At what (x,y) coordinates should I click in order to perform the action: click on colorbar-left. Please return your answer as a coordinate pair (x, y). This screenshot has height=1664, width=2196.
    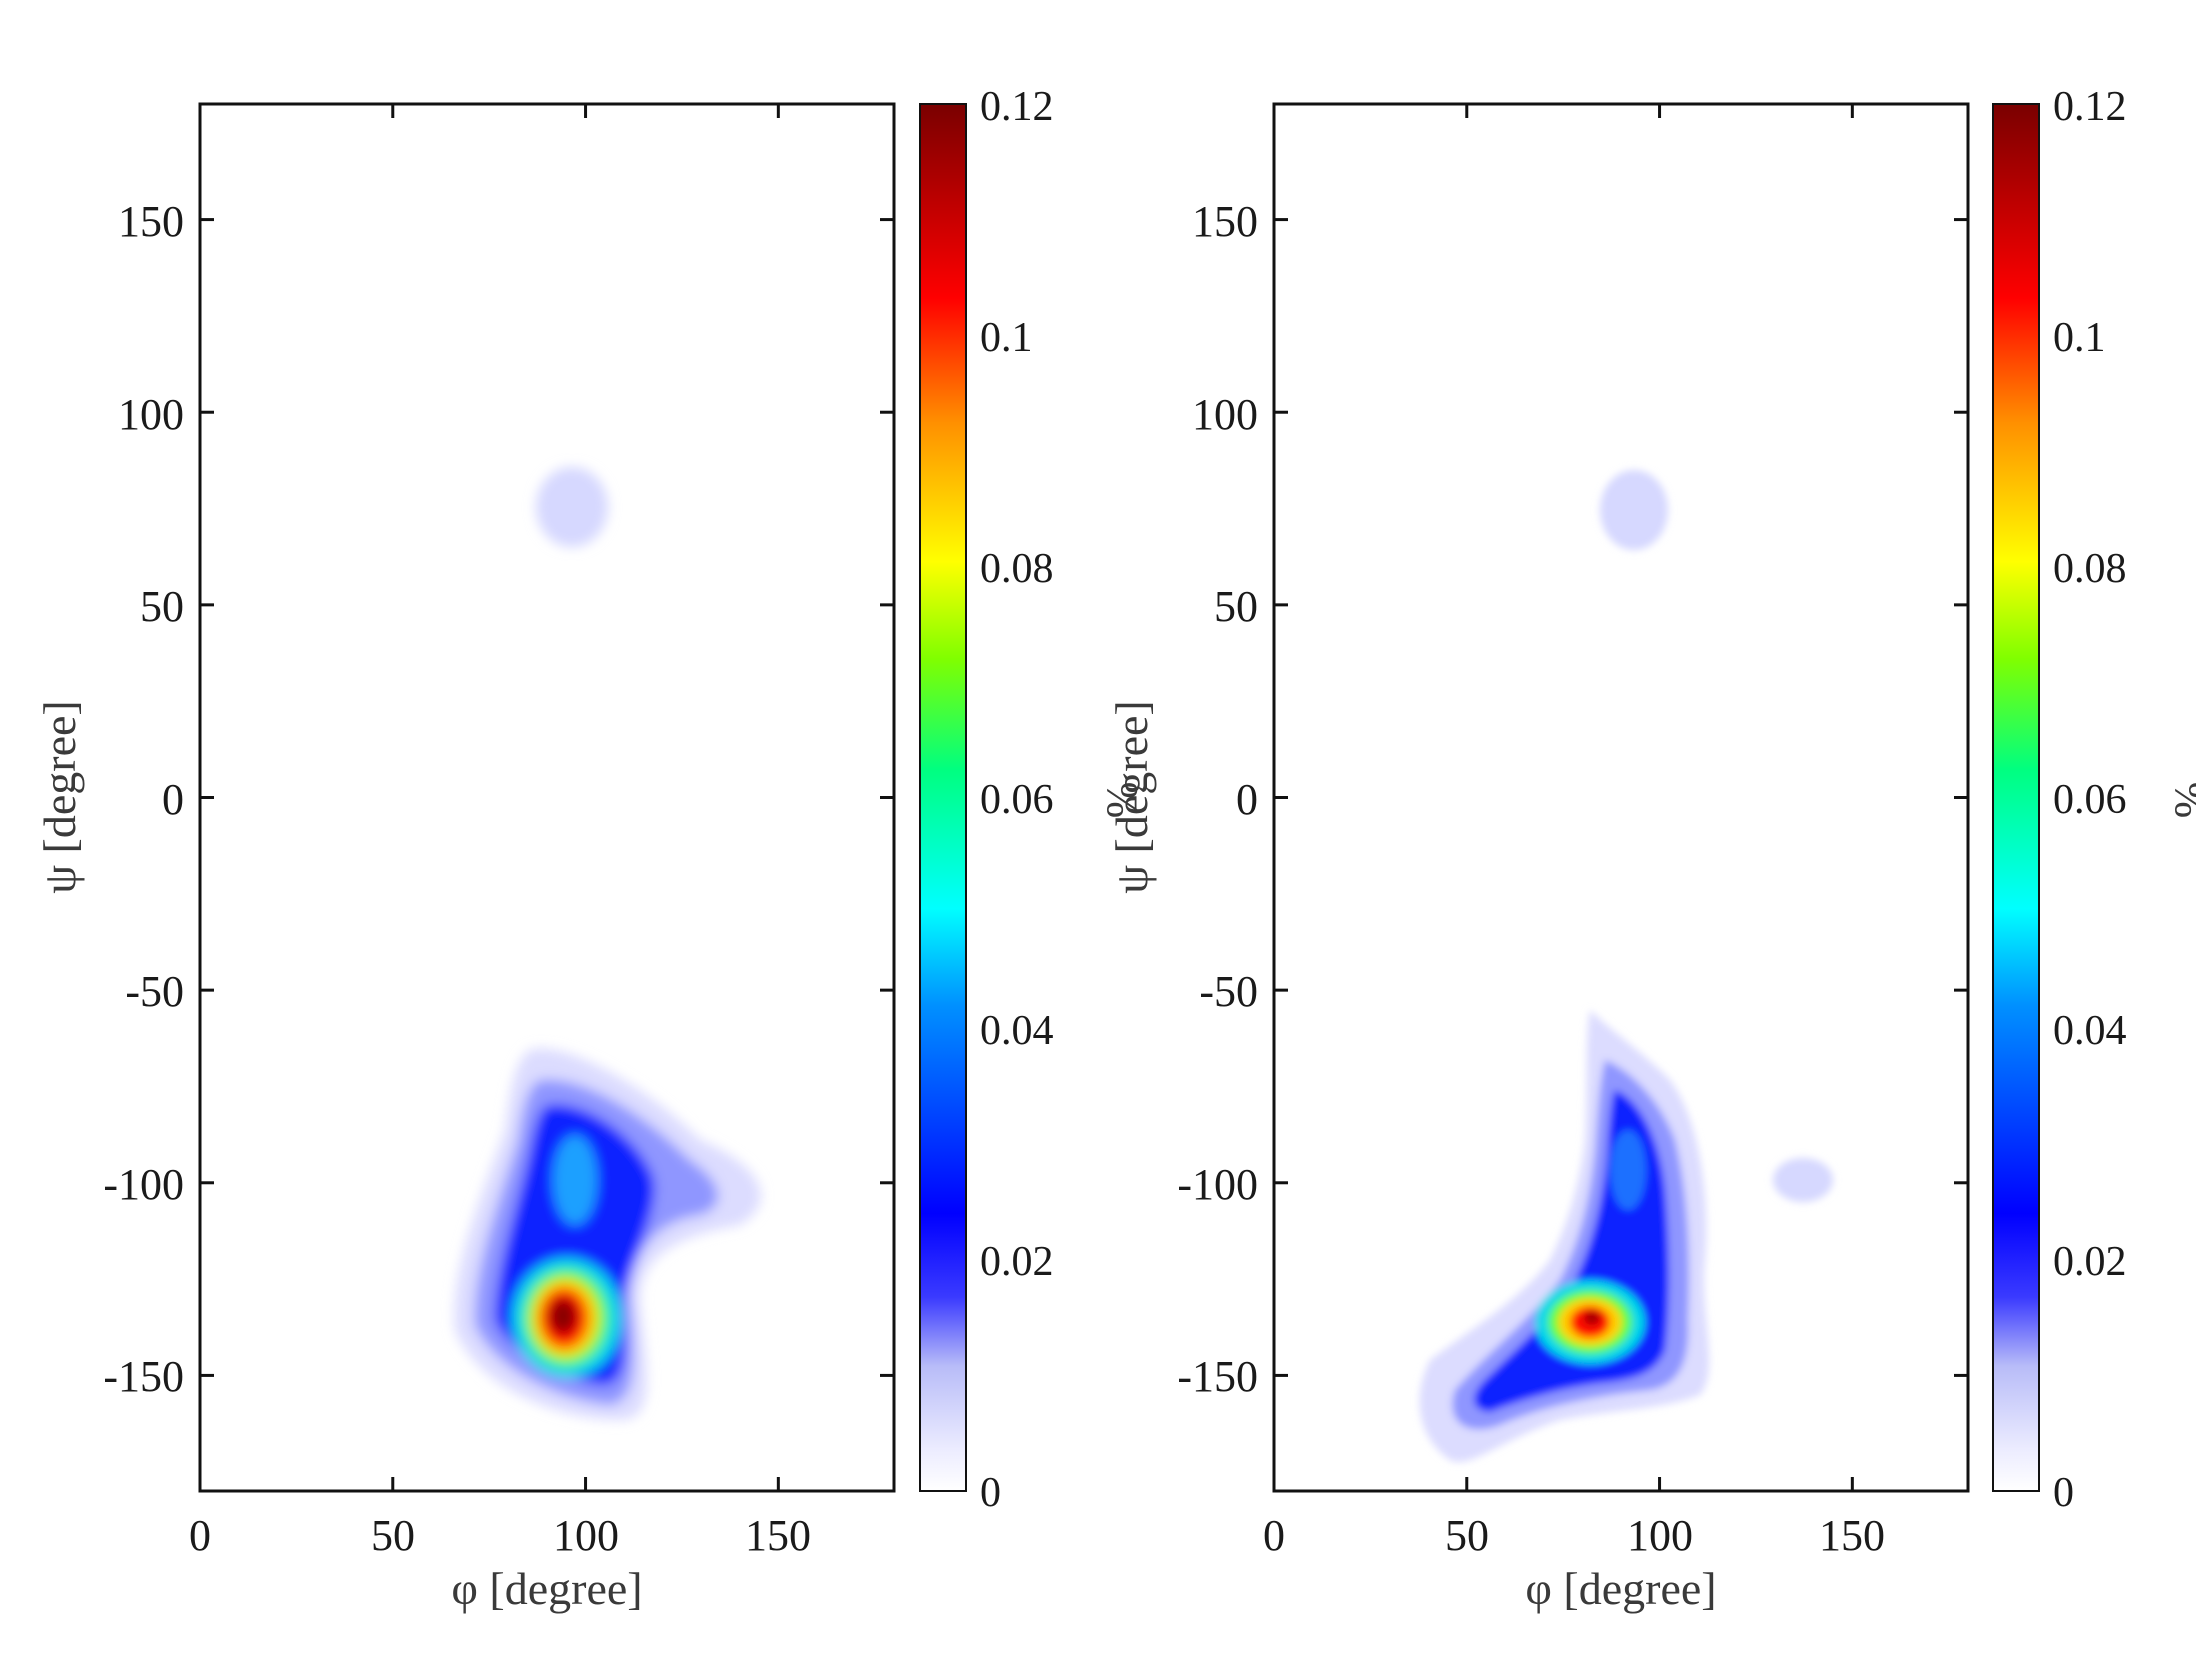
    Looking at the image, I should click on (943, 797).